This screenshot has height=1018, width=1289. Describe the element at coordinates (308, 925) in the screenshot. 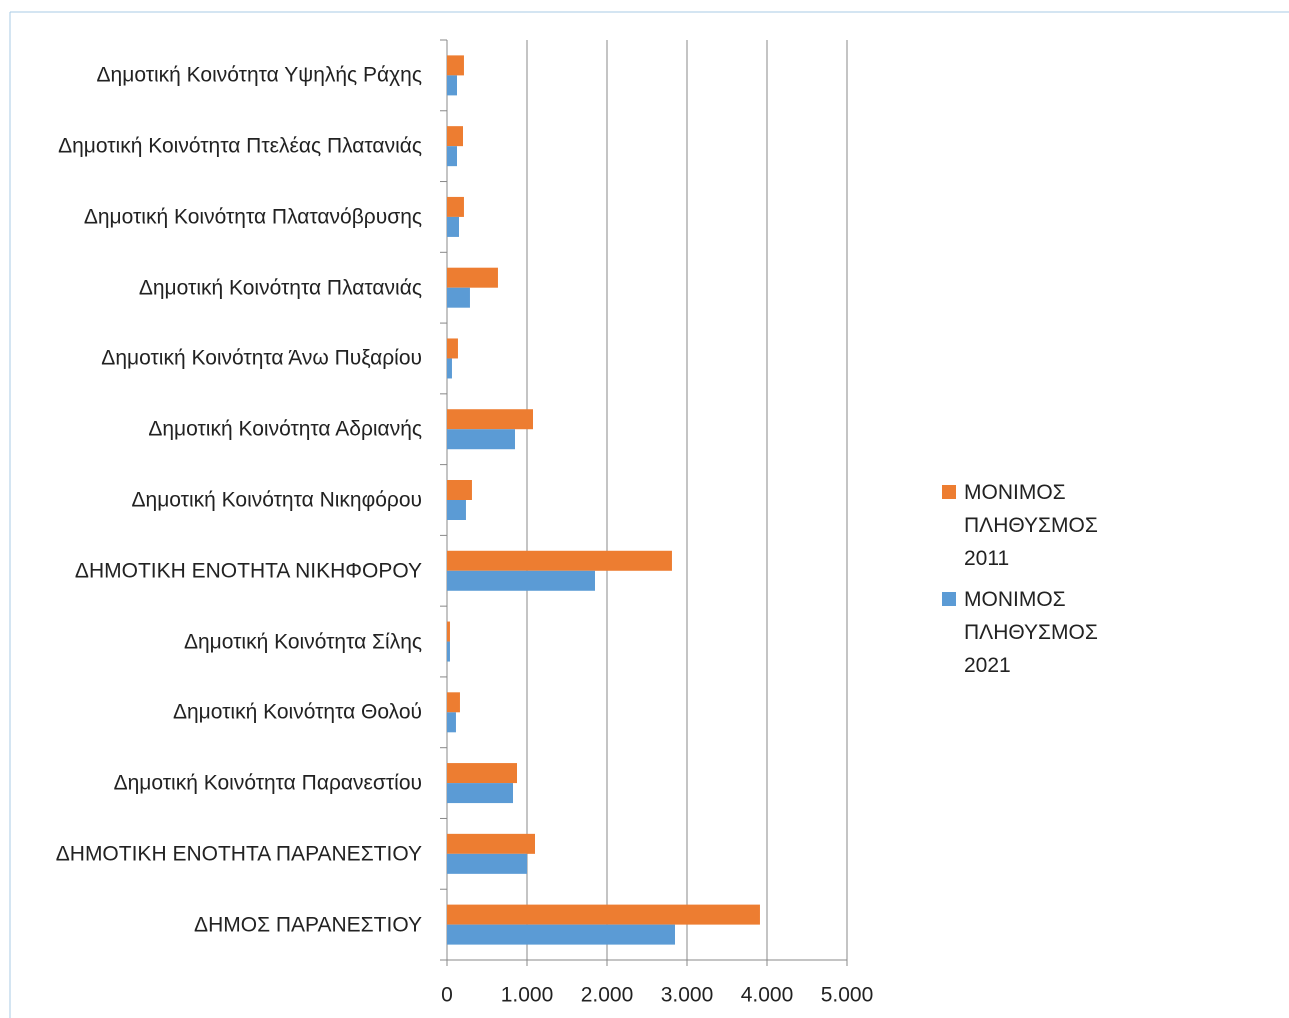

I see `y-tick-label: ΔΗΜΟΣ ΠΑΡΑΝΕΣΤΙΟΥ` at that location.